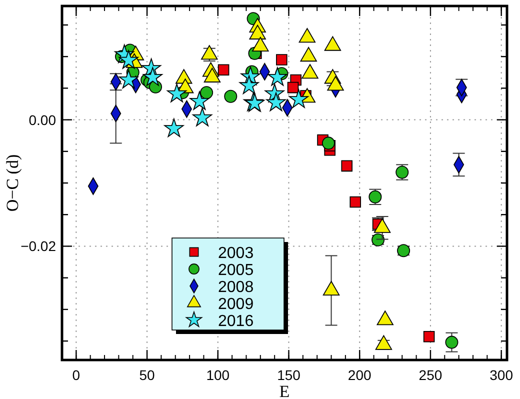 This screenshot has width=520, height=399. Describe the element at coordinates (236, 287) in the screenshot. I see `legend-label: 2008` at that location.